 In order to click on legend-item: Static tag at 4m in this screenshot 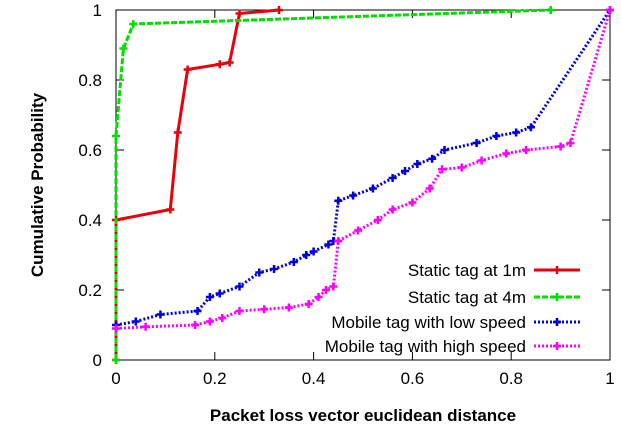, I will do `click(494, 297)`.